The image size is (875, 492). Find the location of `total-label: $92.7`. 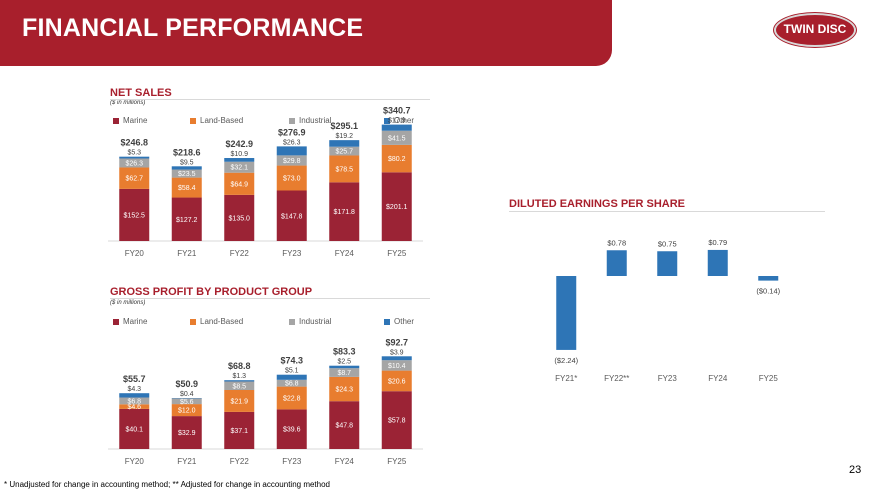

total-label: $92.7 is located at coordinates (396, 342).